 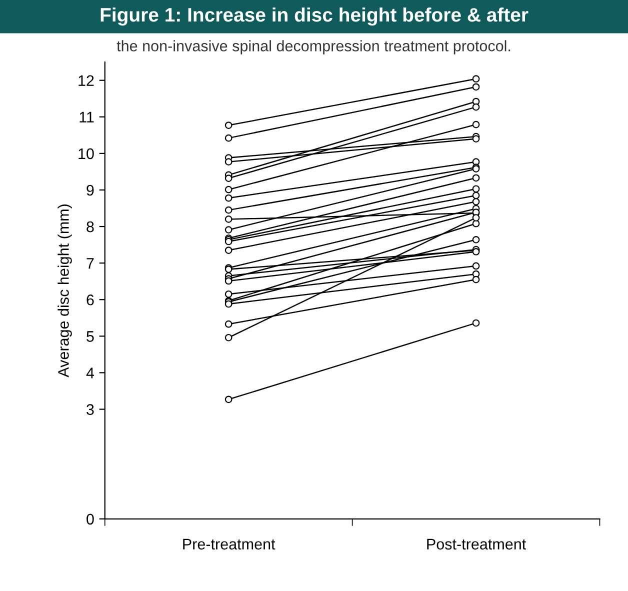 What do you see at coordinates (476, 544) in the screenshot?
I see `x-tick-label: Post-treatment` at bounding box center [476, 544].